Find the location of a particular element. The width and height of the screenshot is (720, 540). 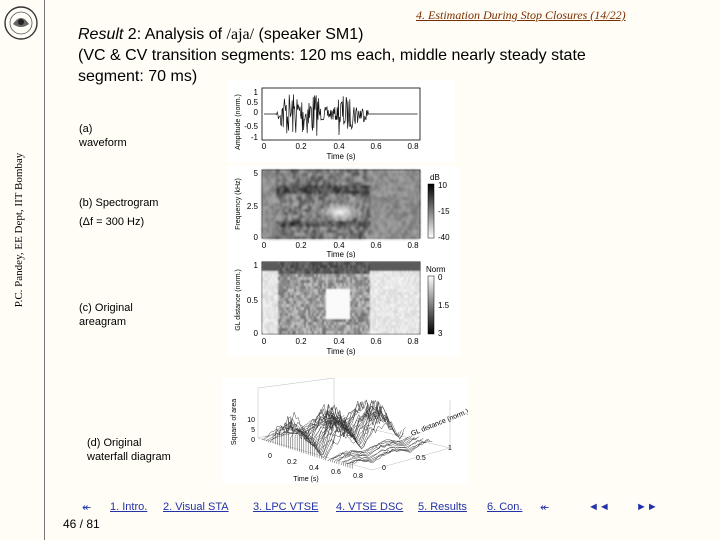

nav-link-intro: 1. Intro. is located at coordinates (129, 507).